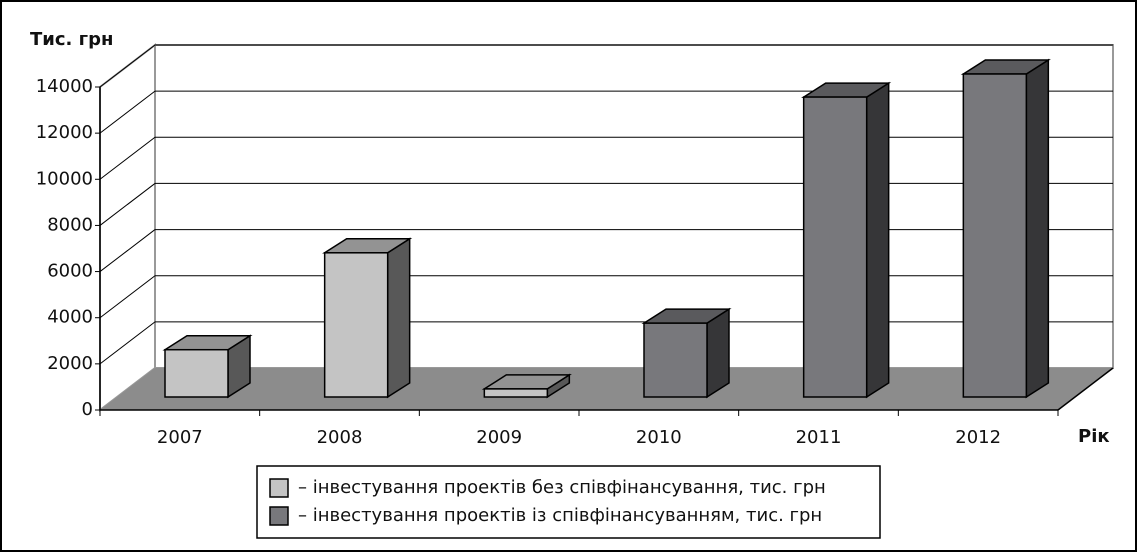 The image size is (1137, 556). Describe the element at coordinates (64, 132) in the screenshot. I see `y-tick-label: 12000` at that location.